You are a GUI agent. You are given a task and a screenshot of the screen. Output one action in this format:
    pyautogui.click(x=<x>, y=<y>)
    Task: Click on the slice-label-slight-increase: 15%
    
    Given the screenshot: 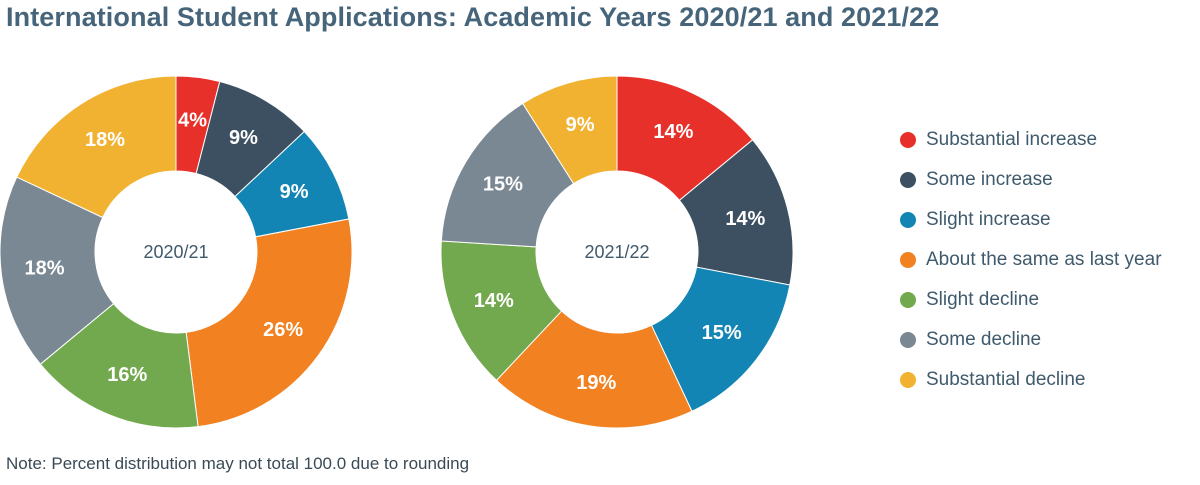 What is the action you would take?
    pyautogui.click(x=722, y=333)
    